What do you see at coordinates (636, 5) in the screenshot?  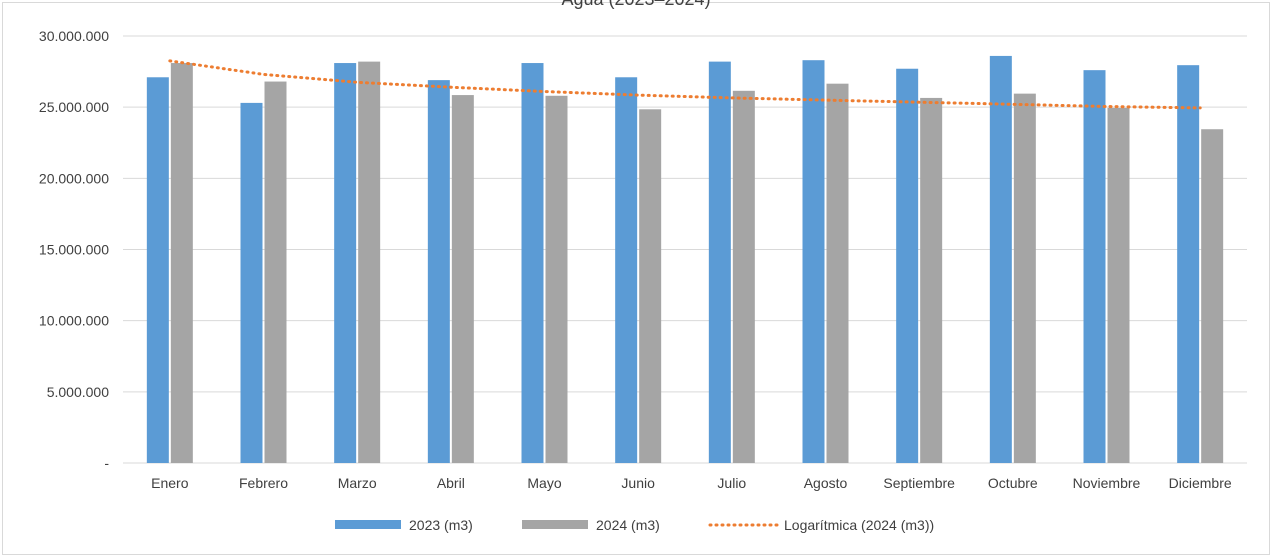 I see `chart-title: Agua (2023–2024)` at bounding box center [636, 5].